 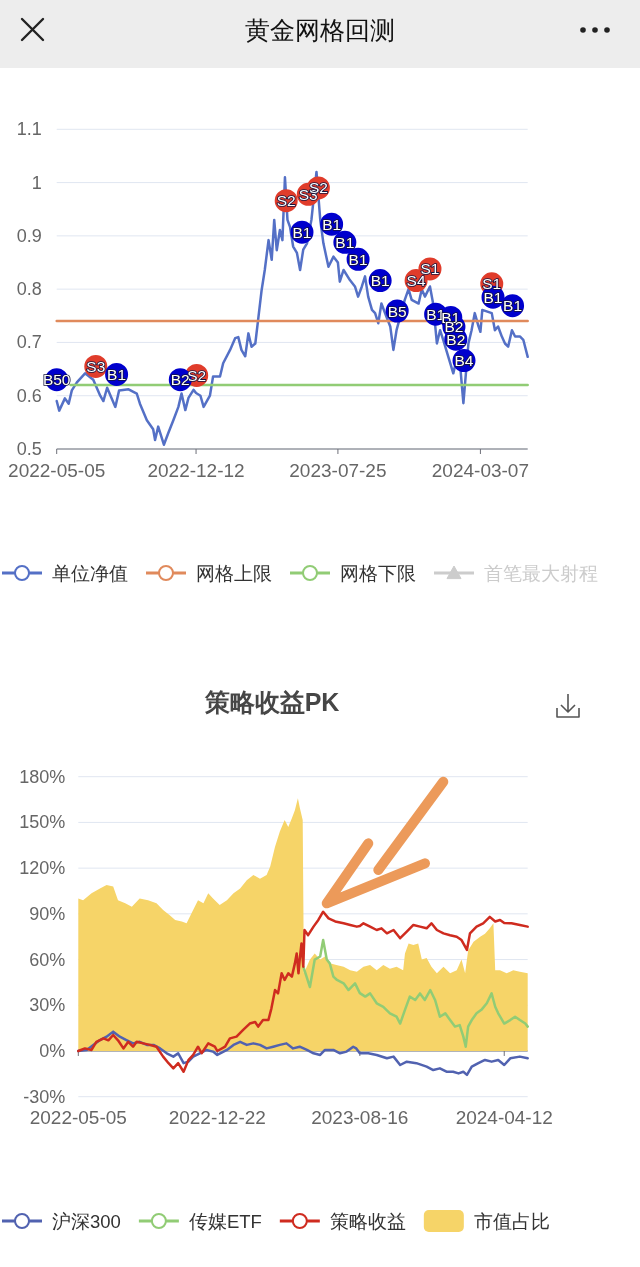 What do you see at coordinates (397, 311) in the screenshot?
I see `data-label: B5` at bounding box center [397, 311].